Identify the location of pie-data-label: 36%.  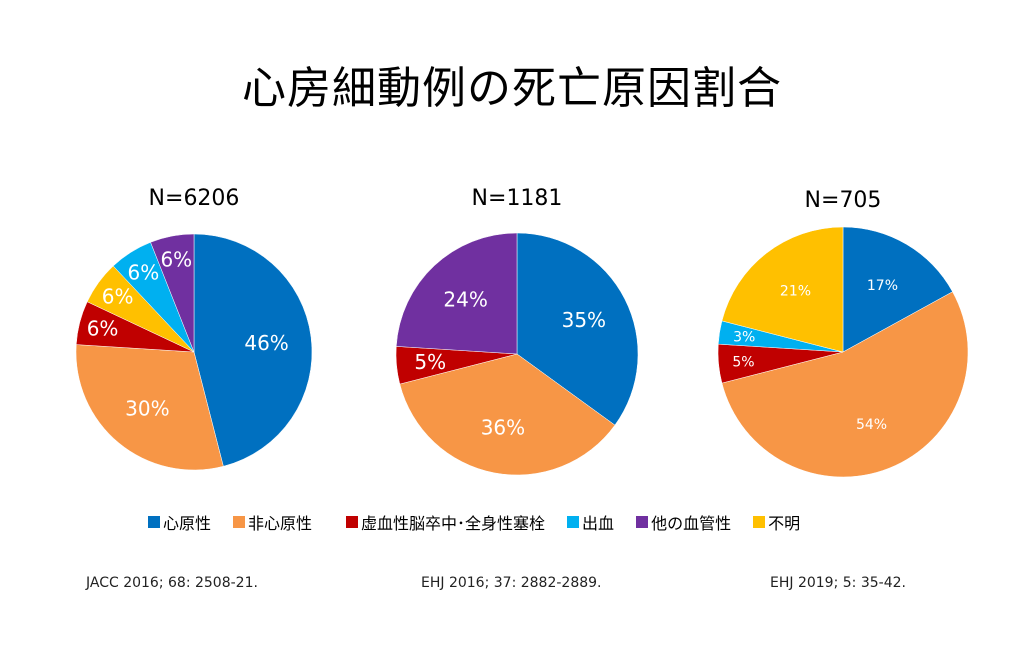
(503, 428).